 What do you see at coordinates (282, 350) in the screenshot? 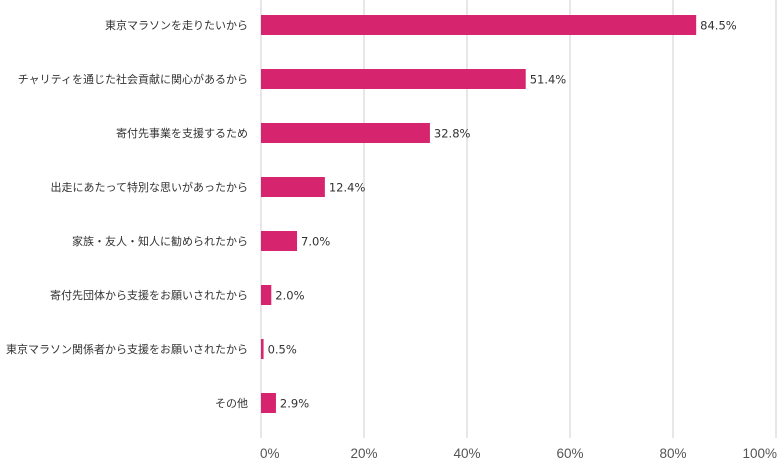
I see `value-label: 0.5%` at bounding box center [282, 350].